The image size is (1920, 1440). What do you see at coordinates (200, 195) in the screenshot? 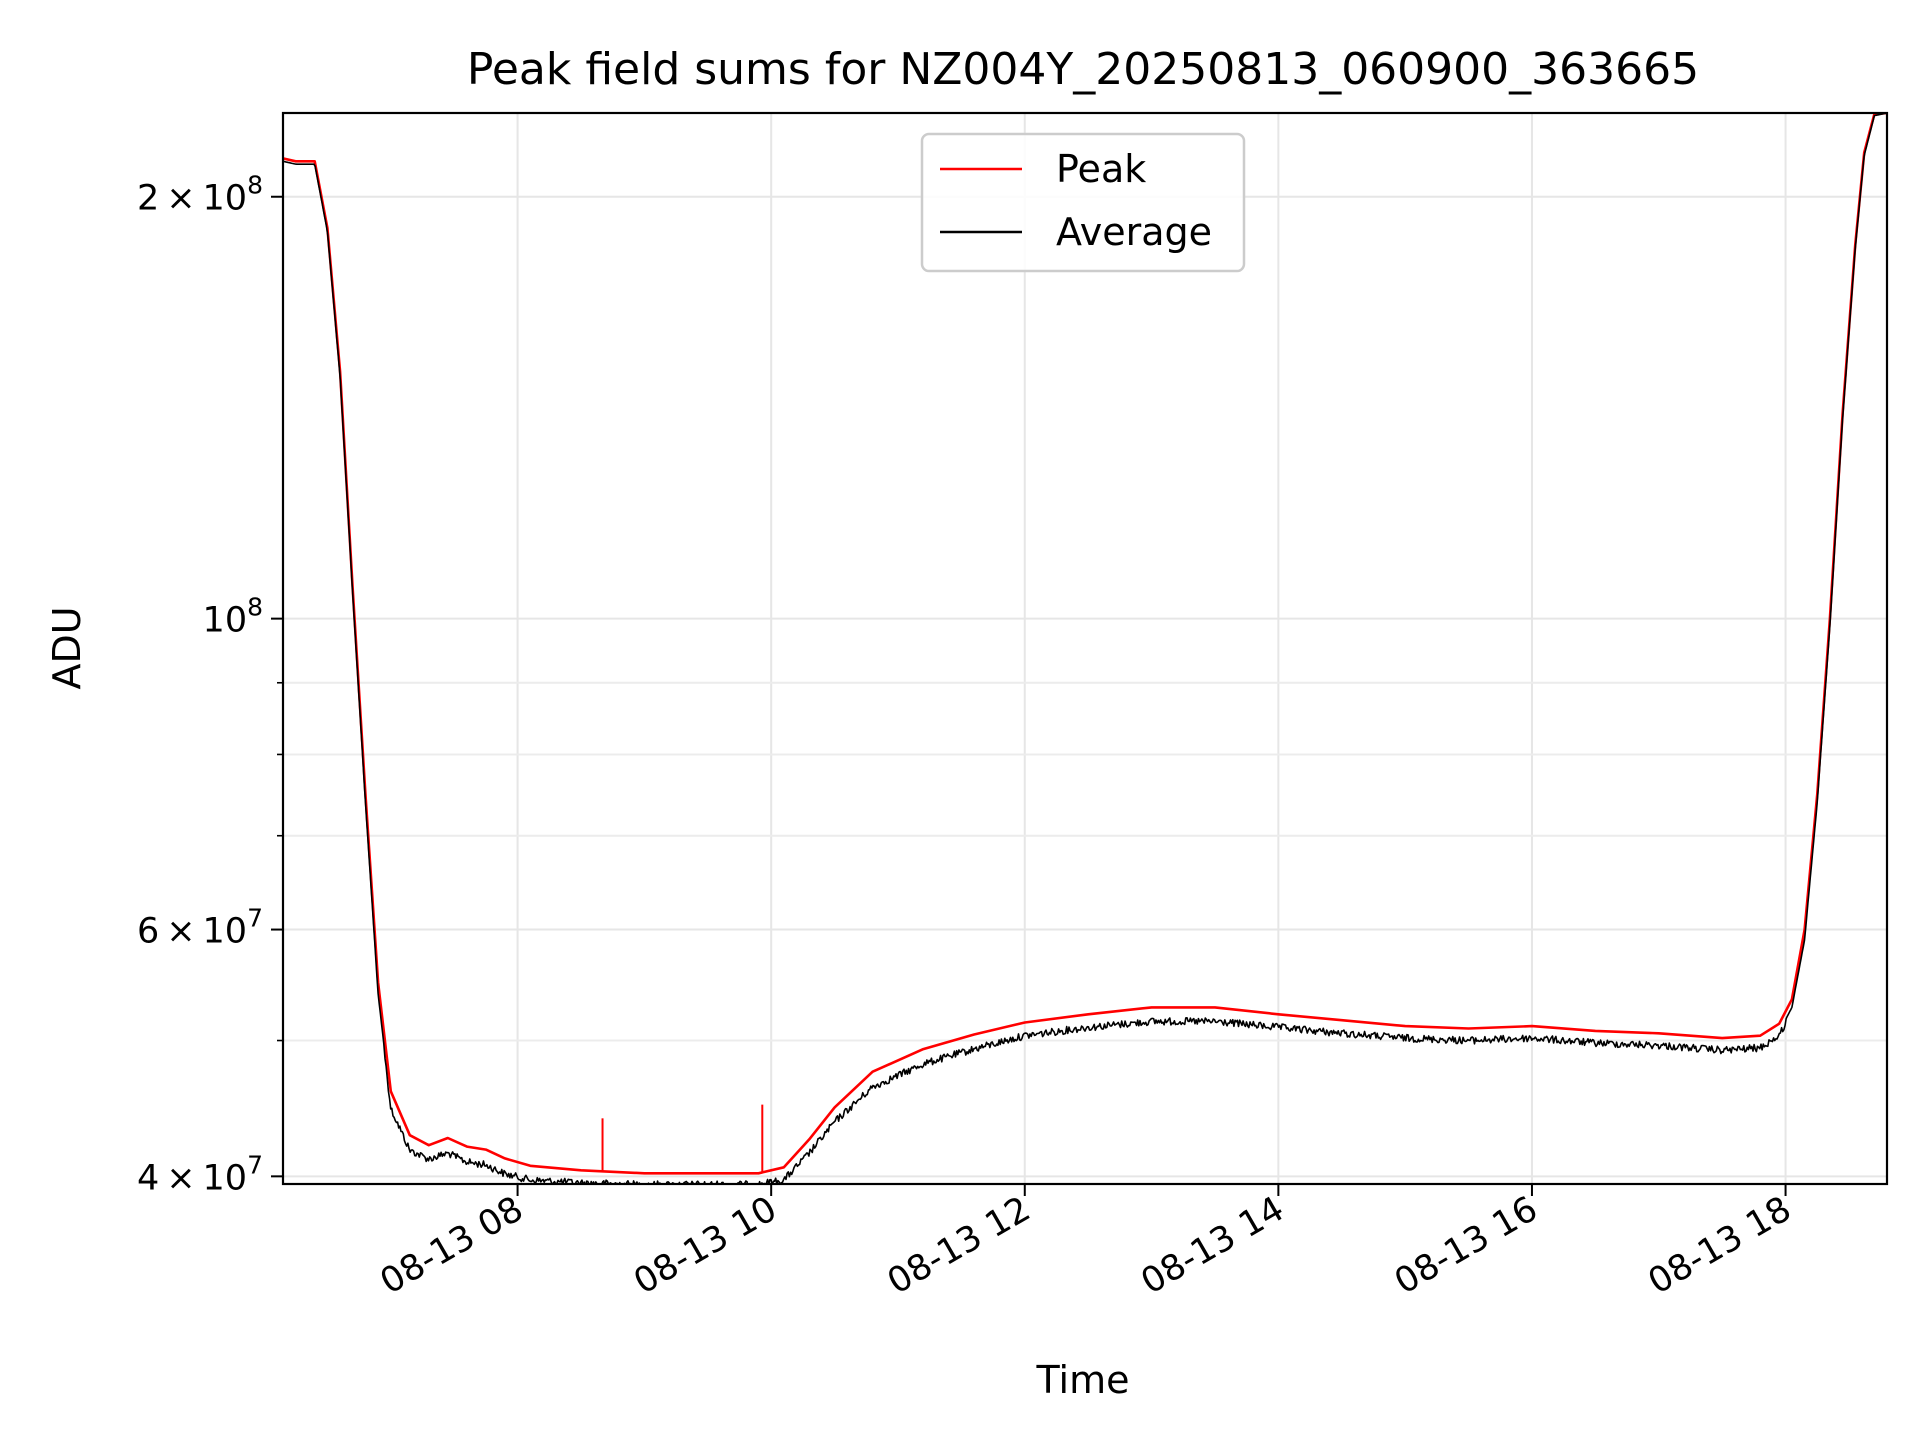
I see `y-tick-label: 2 × 10⁸` at bounding box center [200, 195].